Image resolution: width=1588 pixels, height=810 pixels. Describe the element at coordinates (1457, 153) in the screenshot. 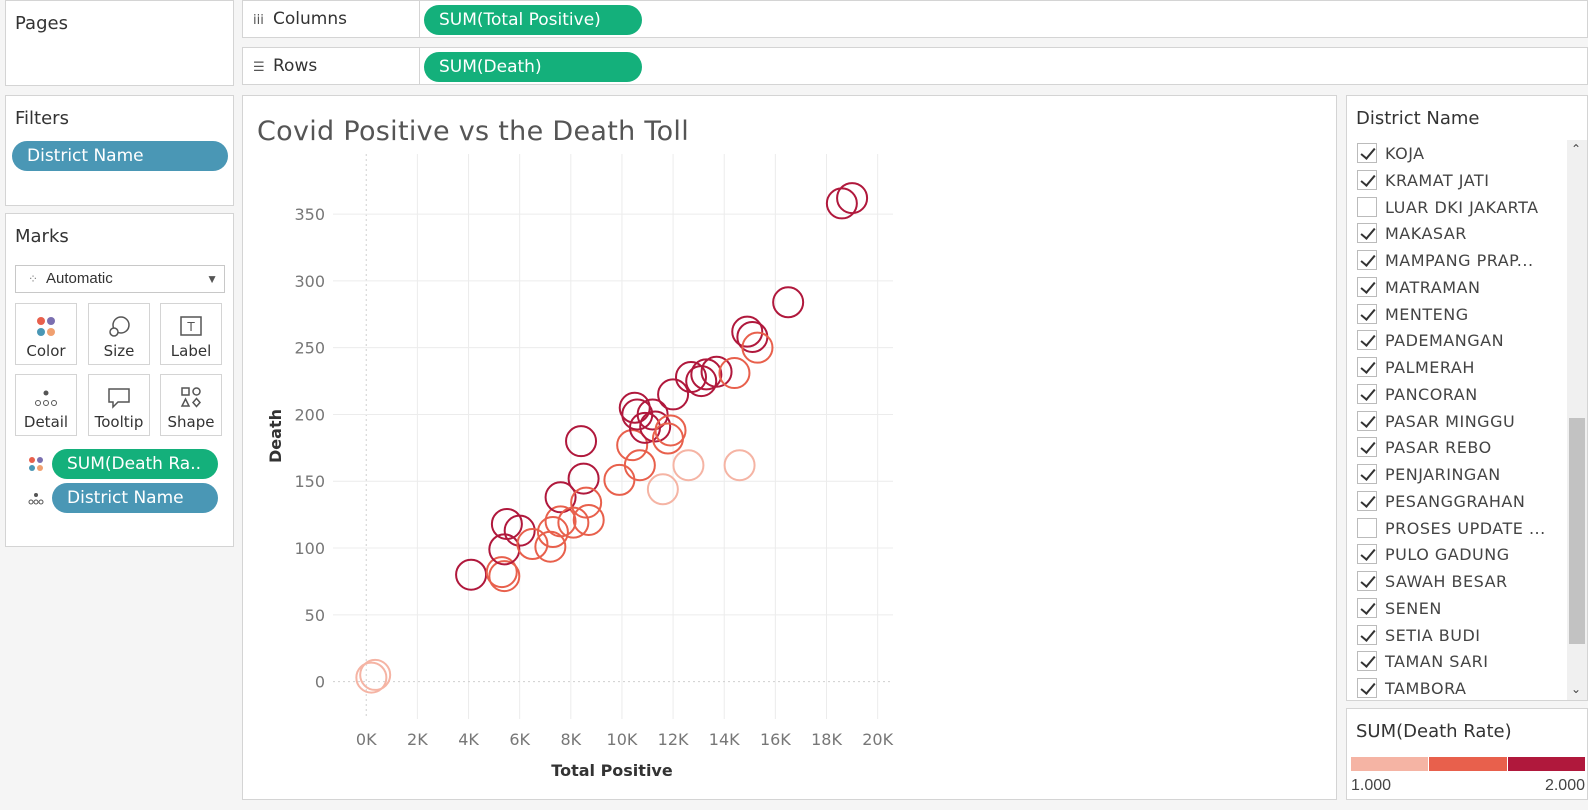

I see `legend-item: KOJA` at that location.